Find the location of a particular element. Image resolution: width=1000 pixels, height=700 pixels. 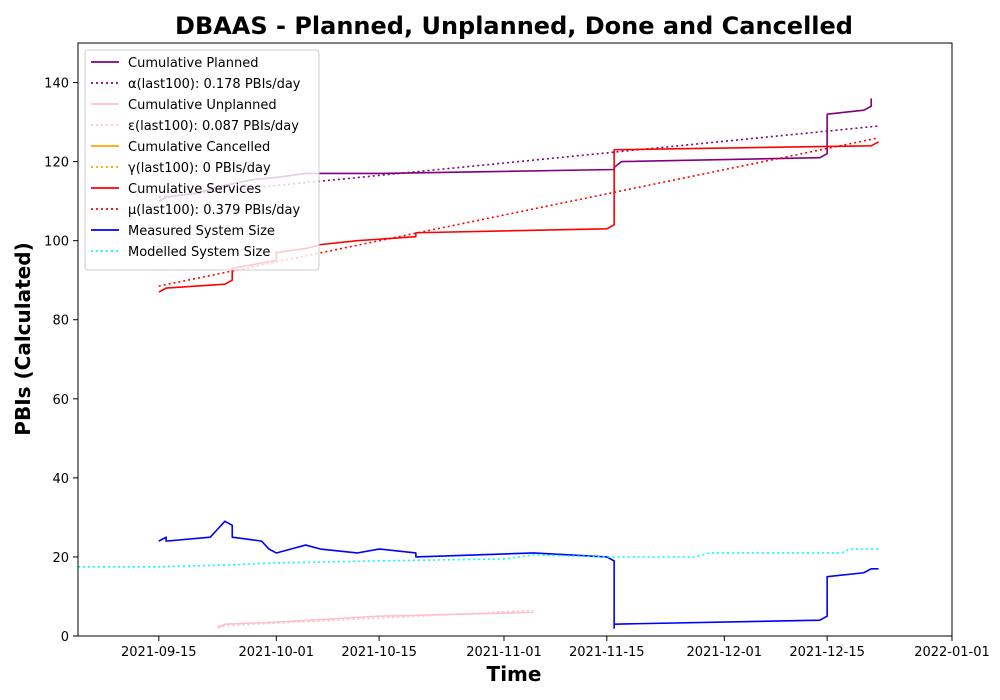

series-2-cumulative-unplanned-line is located at coordinates (375, 620).